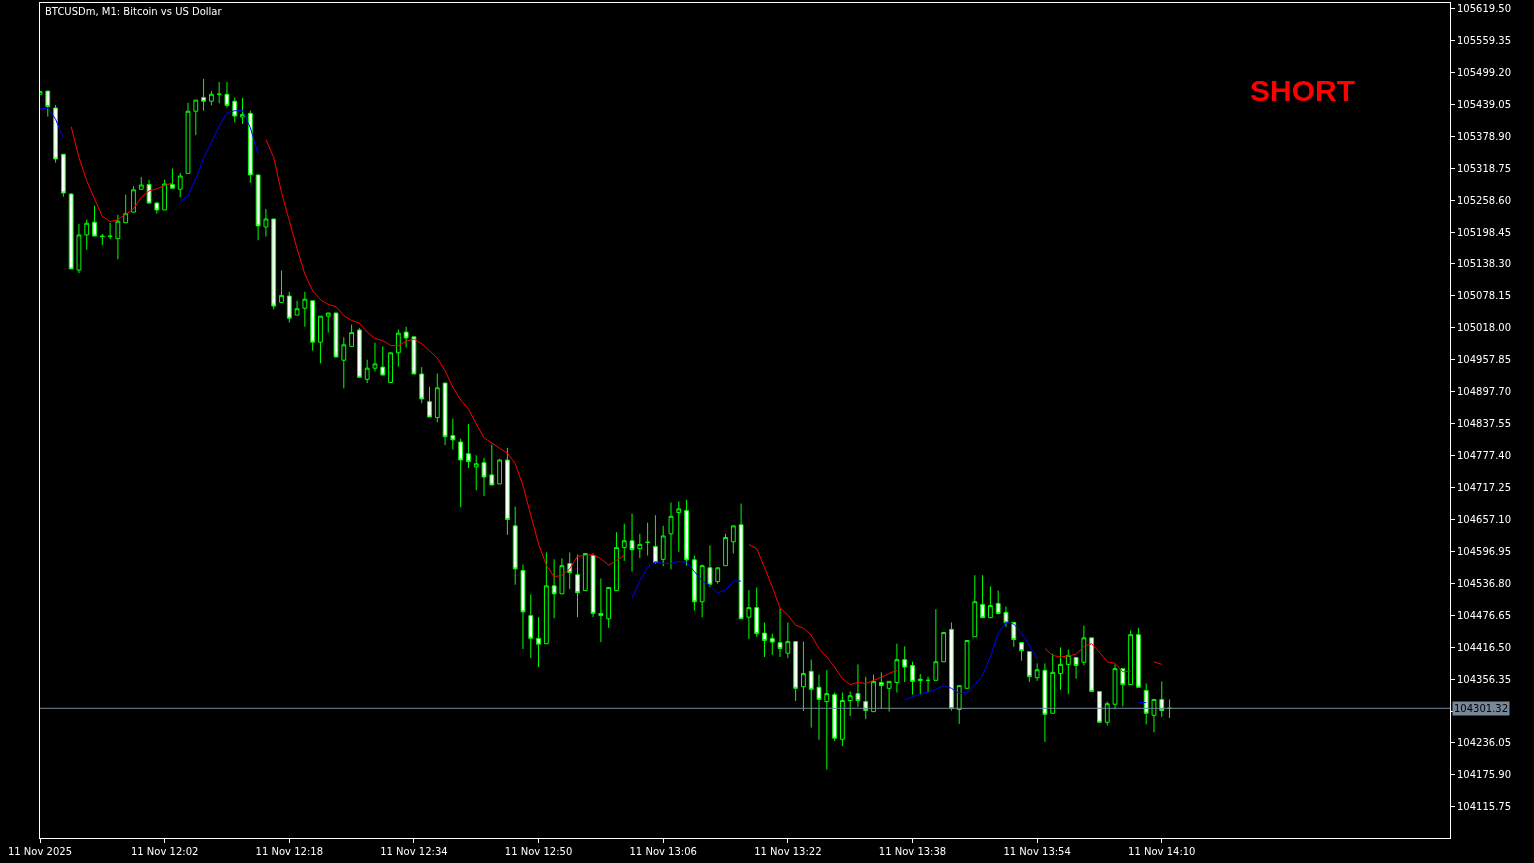 The image size is (1534, 863). Describe the element at coordinates (1484, 487) in the screenshot. I see `y-tick-label: 104717.25` at that location.